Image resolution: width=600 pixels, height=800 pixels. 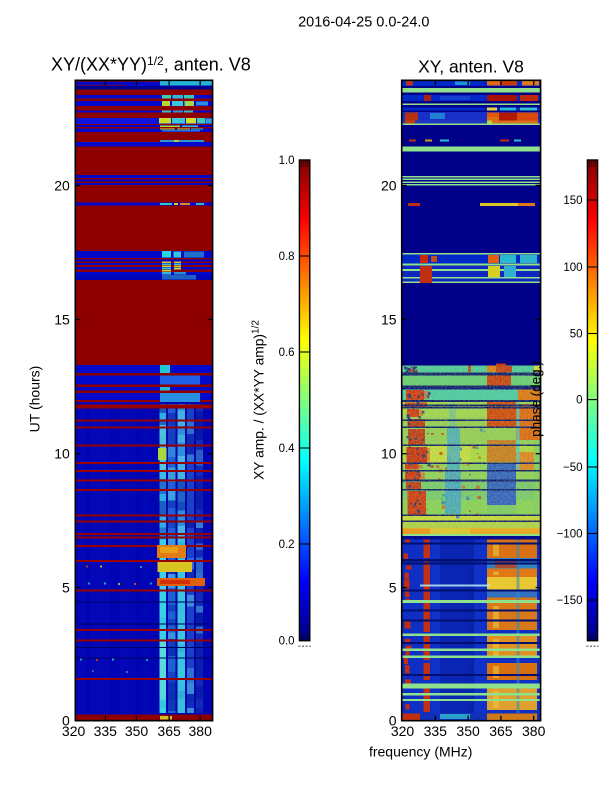 What do you see at coordinates (573, 468) in the screenshot?
I see `svg-text: −50` at bounding box center [573, 468].